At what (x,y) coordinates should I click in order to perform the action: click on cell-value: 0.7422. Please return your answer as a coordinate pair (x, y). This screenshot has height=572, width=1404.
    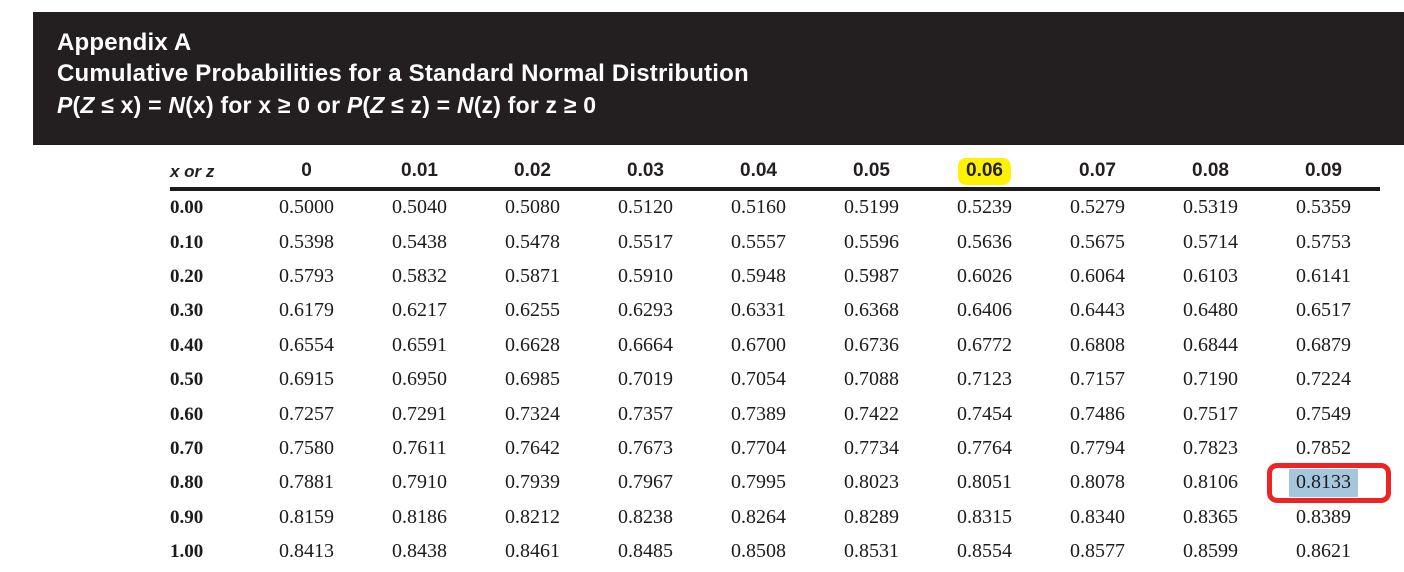
    Looking at the image, I should click on (871, 413).